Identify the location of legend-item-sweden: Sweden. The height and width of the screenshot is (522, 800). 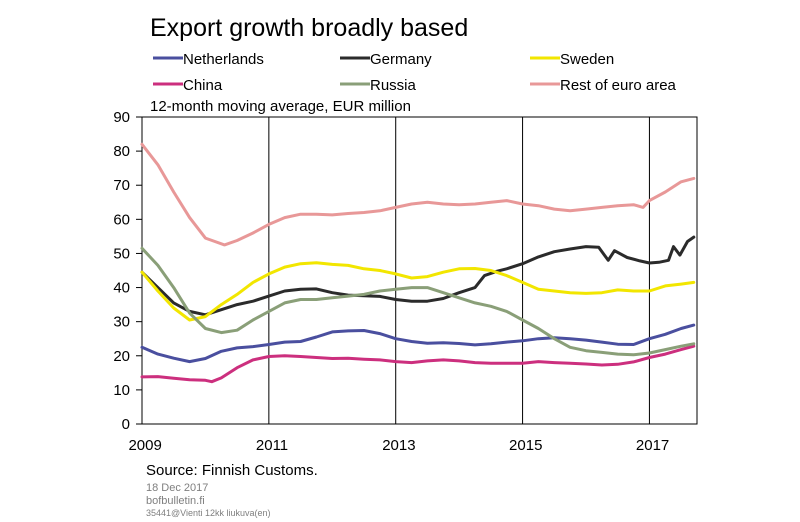
(572, 59).